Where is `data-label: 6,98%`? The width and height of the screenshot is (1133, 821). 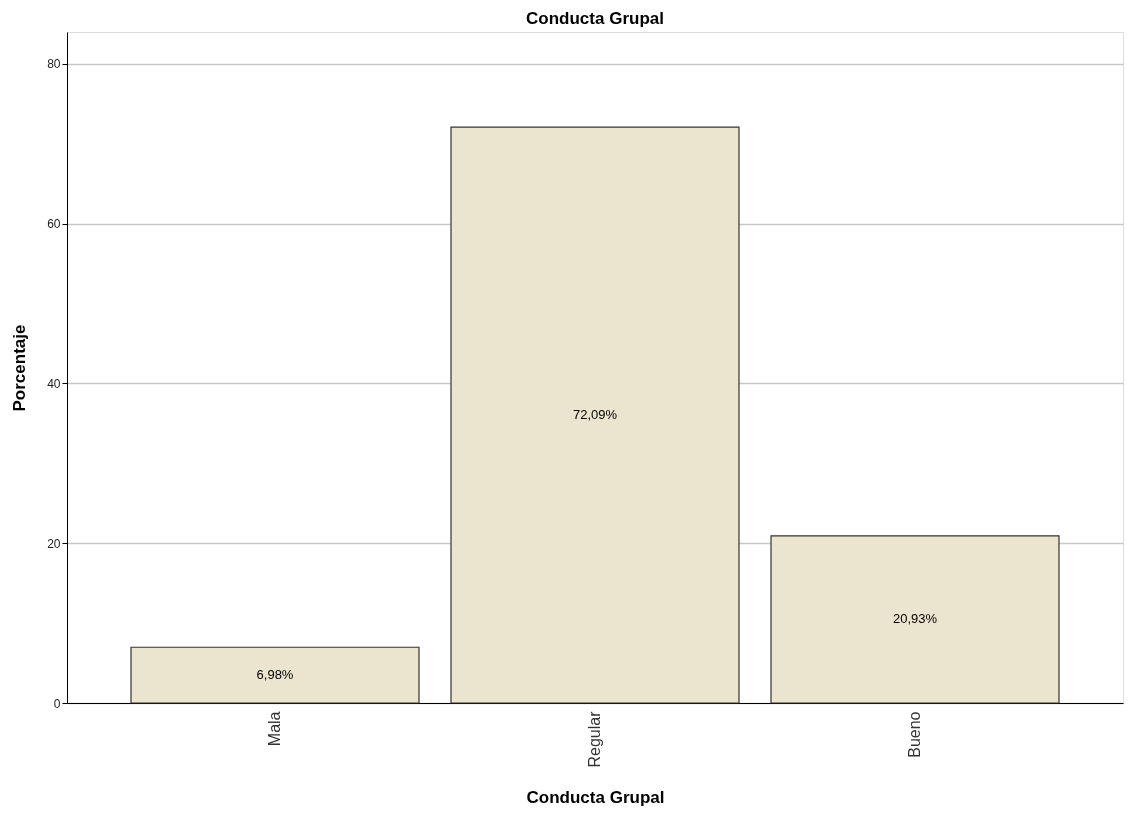
data-label: 6,98% is located at coordinates (275, 675).